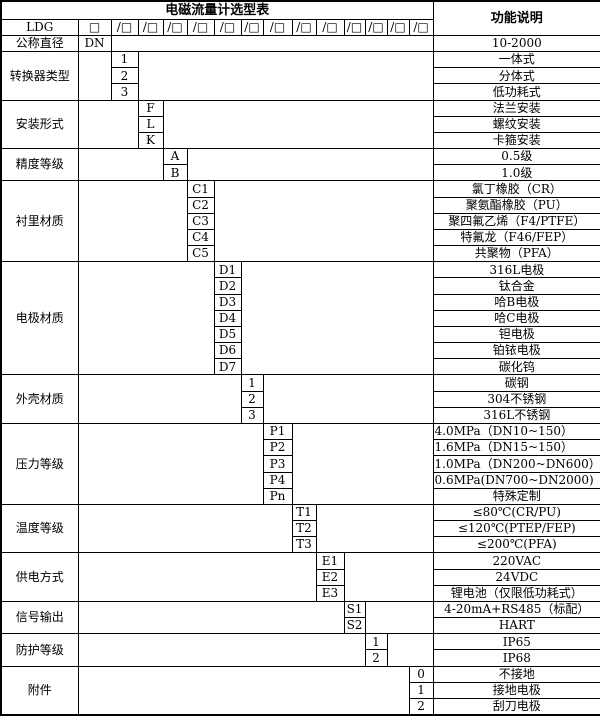 The width and height of the screenshot is (600, 716). What do you see at coordinates (175, 157) in the screenshot?
I see `code-cell: A` at bounding box center [175, 157].